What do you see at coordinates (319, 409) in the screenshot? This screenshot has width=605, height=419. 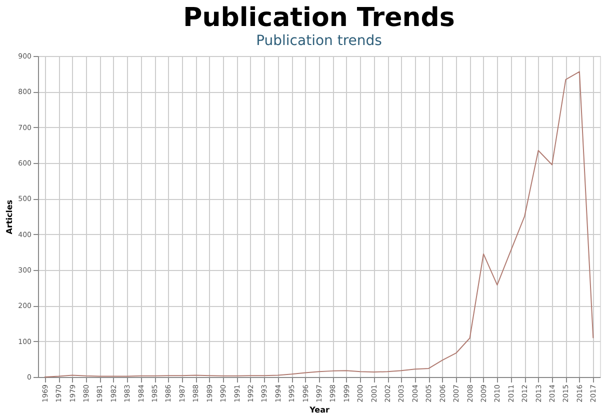 I see `x-axis-title: Year` at bounding box center [319, 409].